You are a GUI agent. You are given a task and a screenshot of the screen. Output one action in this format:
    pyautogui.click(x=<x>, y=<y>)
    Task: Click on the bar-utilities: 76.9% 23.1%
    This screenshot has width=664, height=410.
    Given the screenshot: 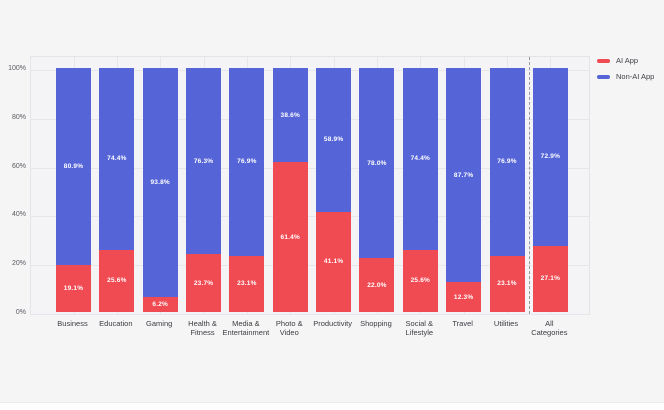 What is the action you would take?
    pyautogui.click(x=507, y=190)
    